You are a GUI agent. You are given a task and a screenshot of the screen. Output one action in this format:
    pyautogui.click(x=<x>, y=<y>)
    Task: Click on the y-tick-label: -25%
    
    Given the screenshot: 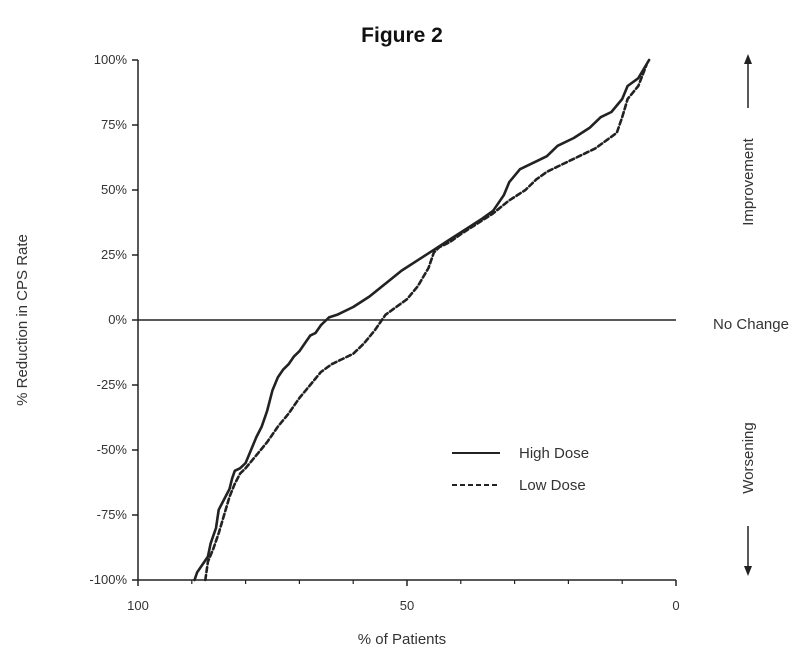 What is the action you would take?
    pyautogui.click(x=112, y=384)
    